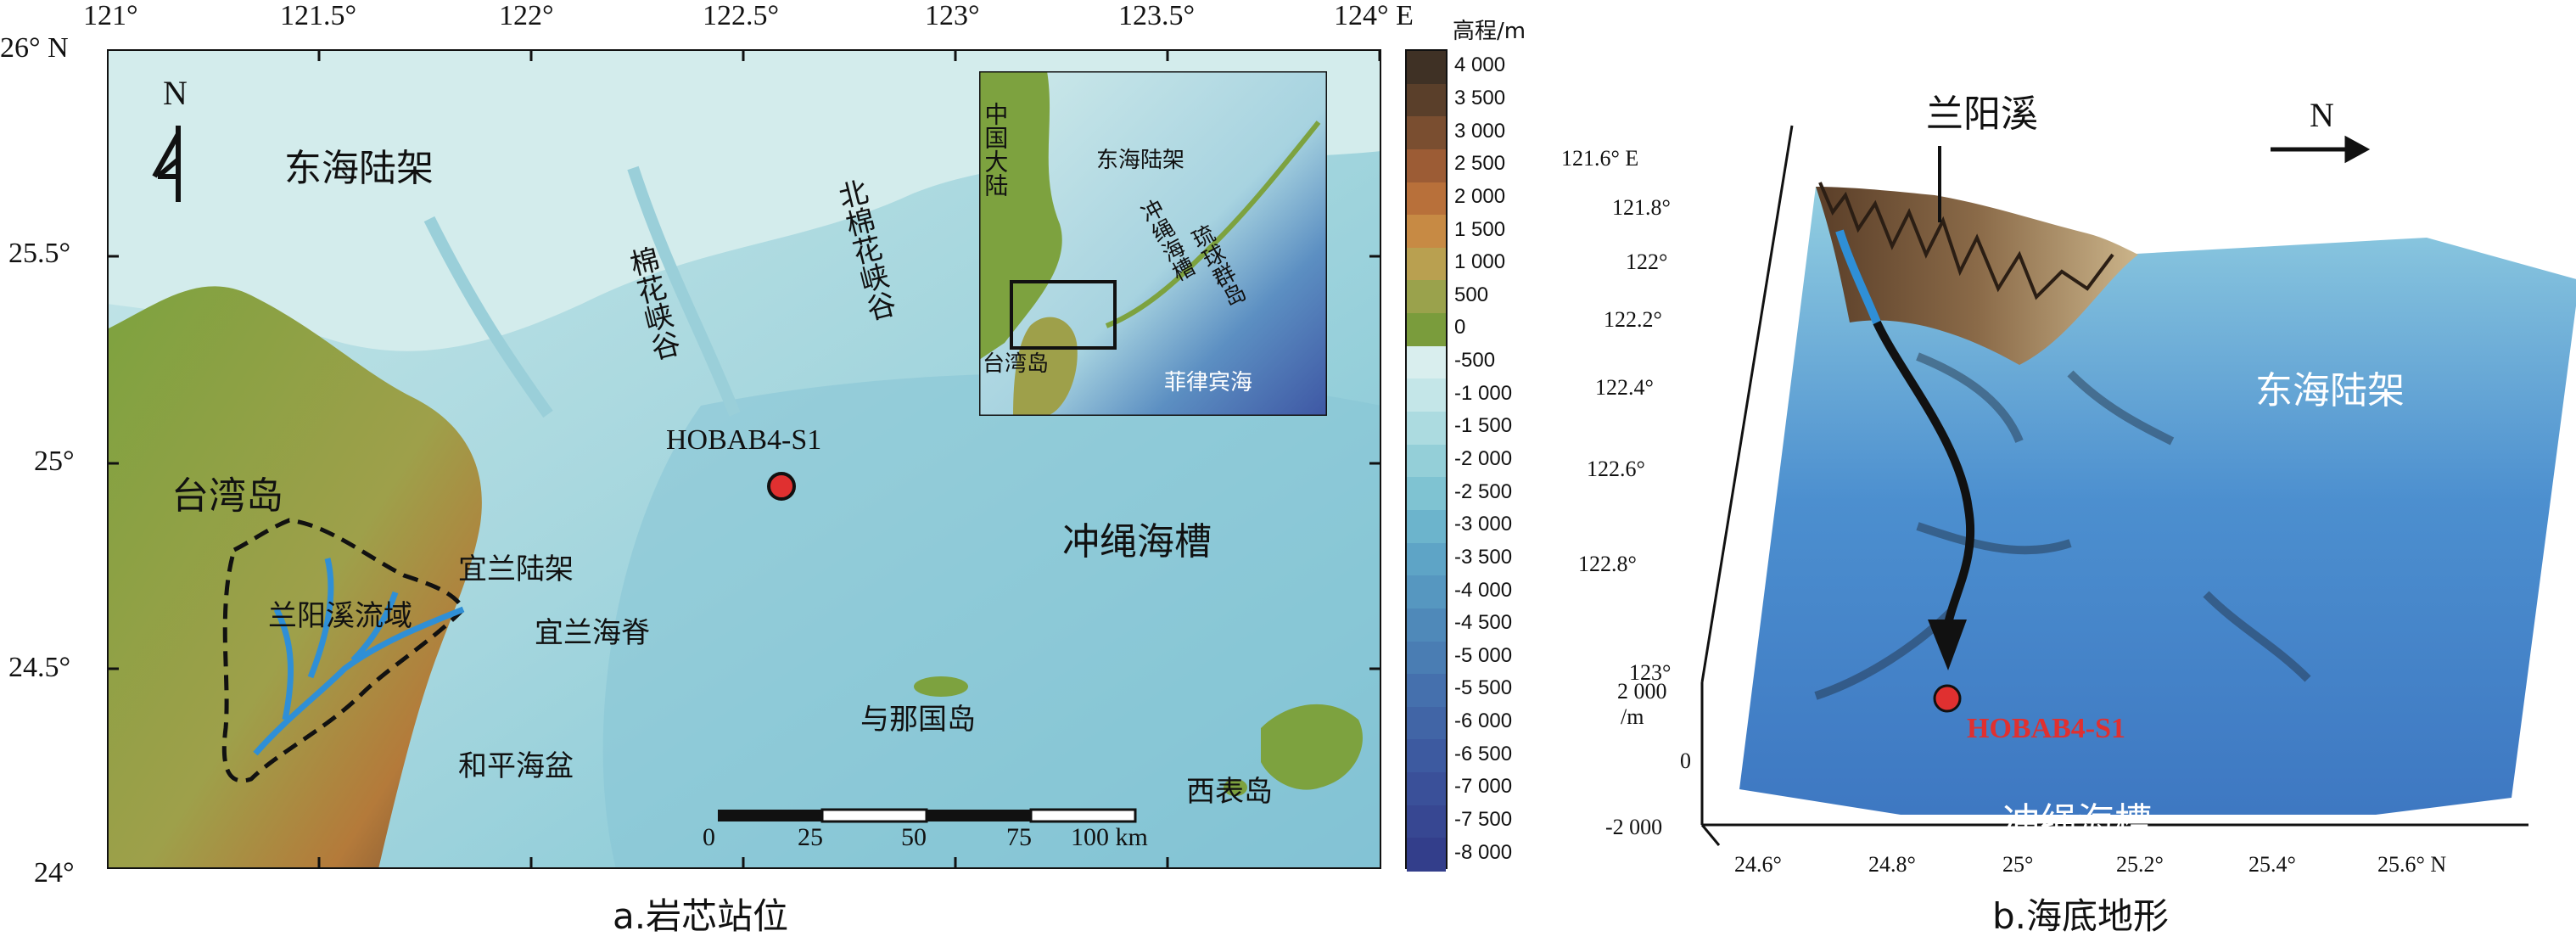 The image size is (2576, 942). Describe the element at coordinates (1475, 361) in the screenshot. I see `legend-tick: -500` at that location.